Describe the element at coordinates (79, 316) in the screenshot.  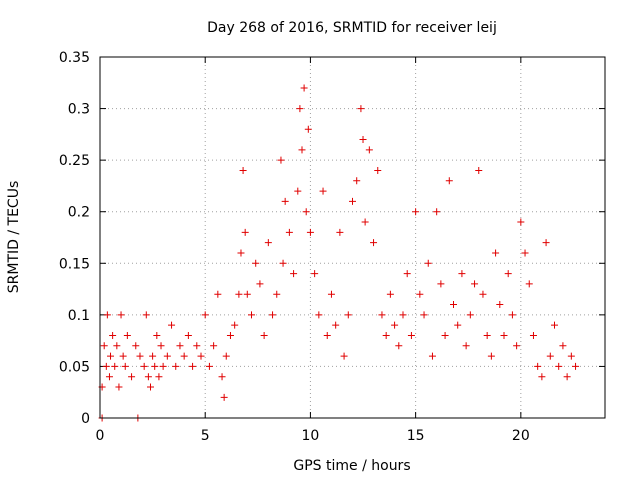
I see `y-tick-label: 0.1` at that location.